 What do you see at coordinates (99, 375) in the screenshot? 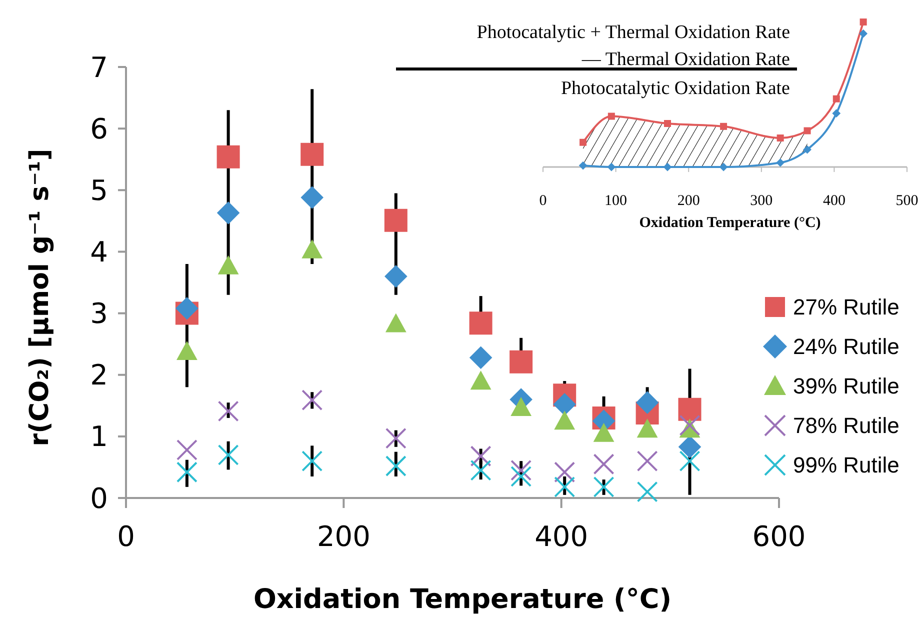
I see `y-tick-label: 2` at bounding box center [99, 375].